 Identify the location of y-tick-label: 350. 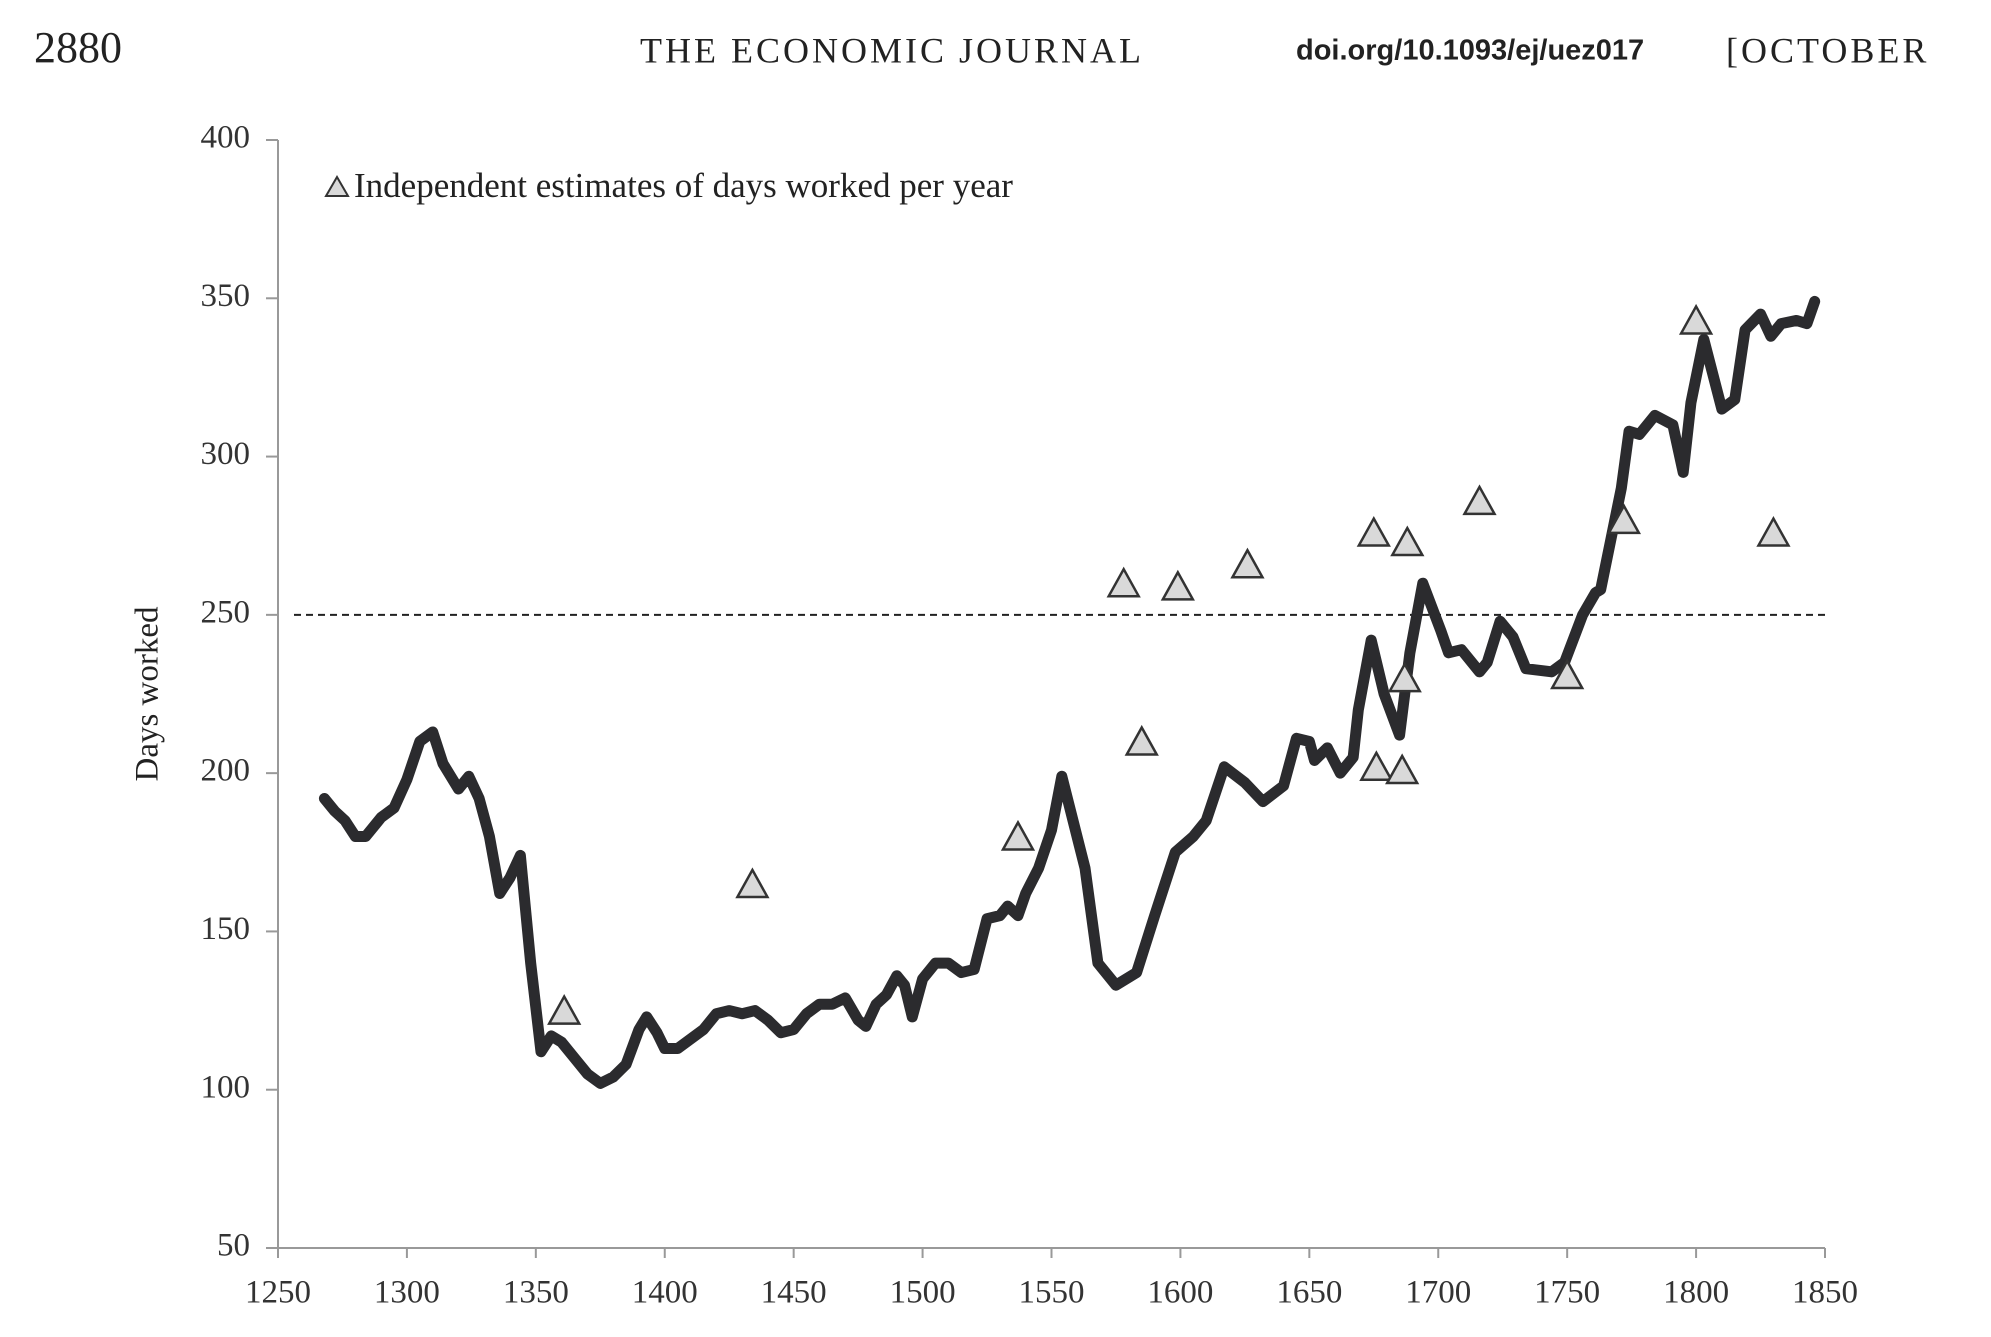
(226, 296).